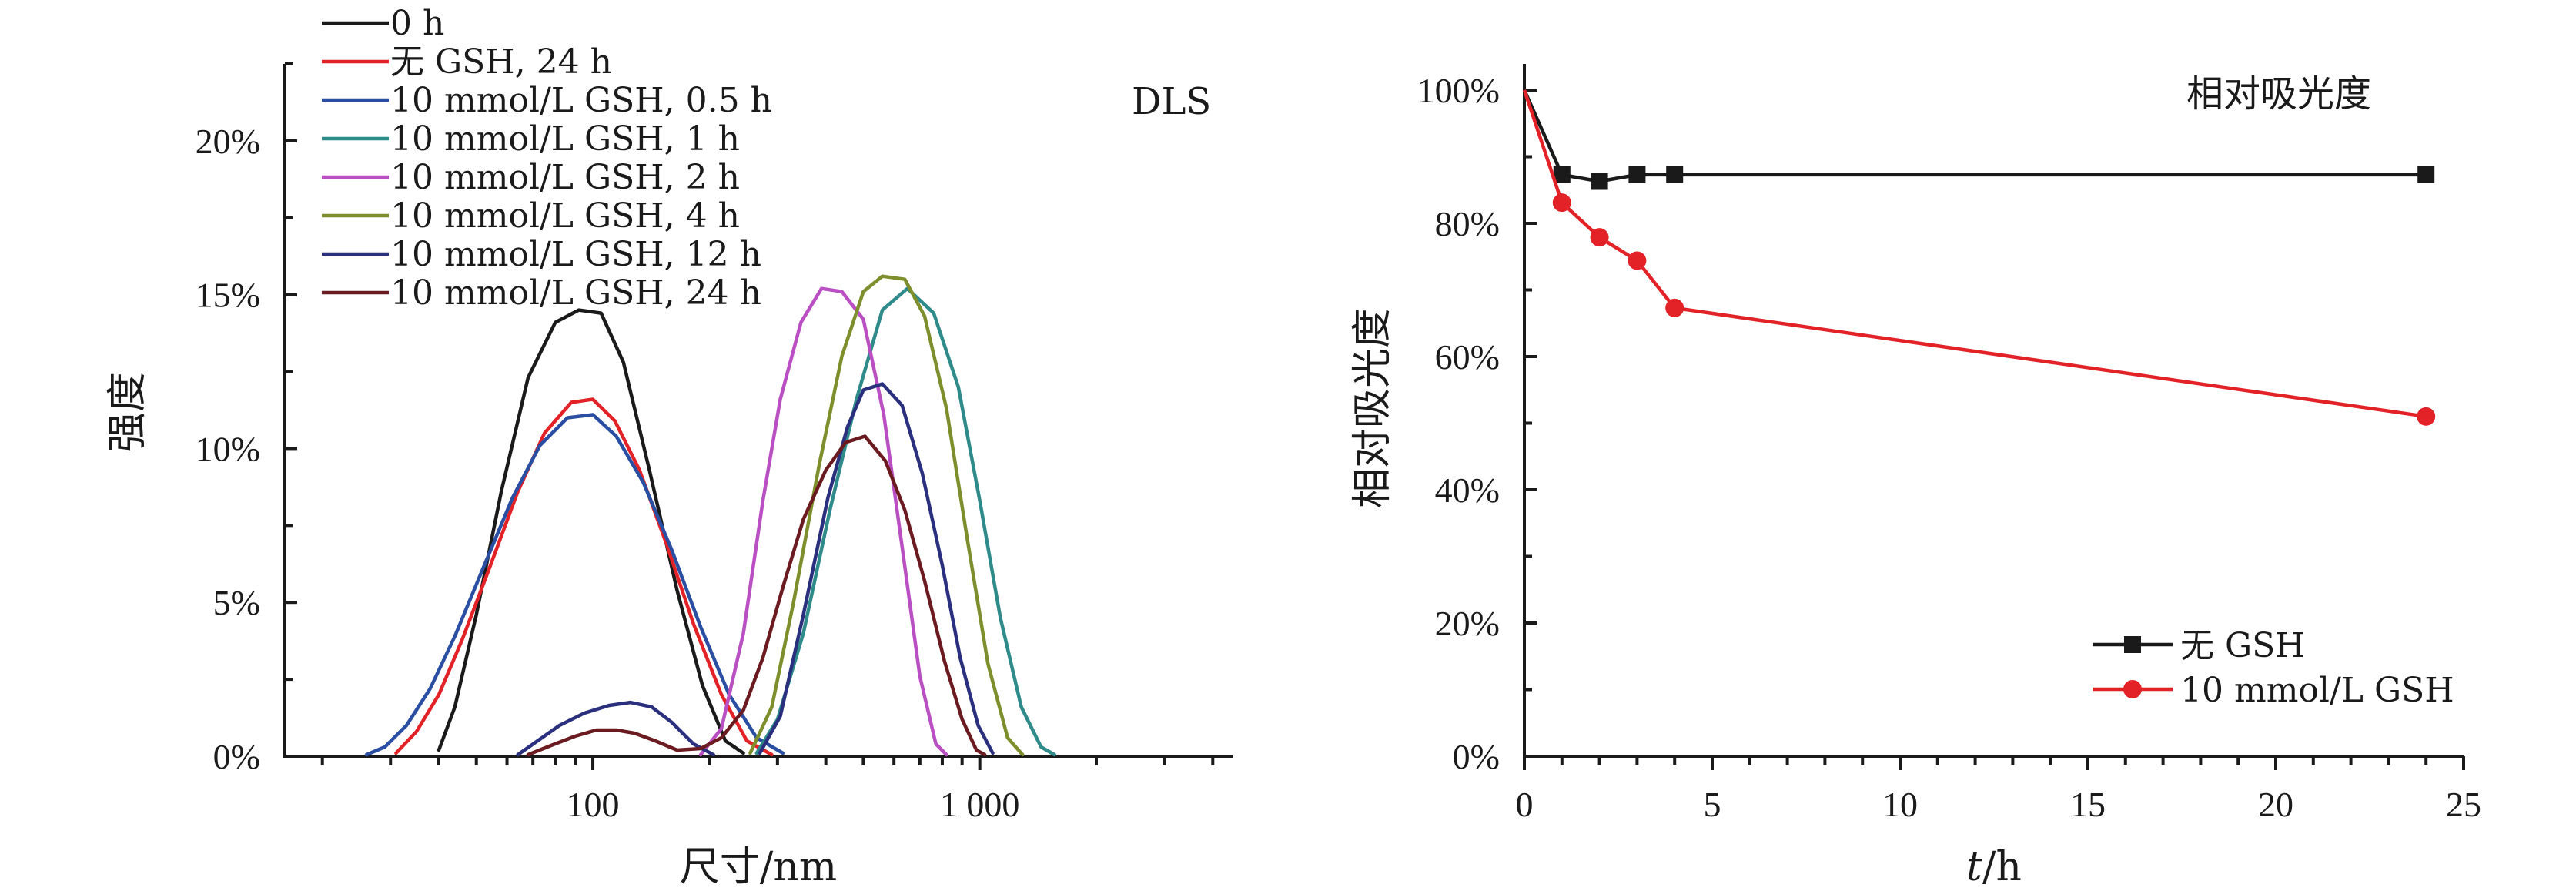 This screenshot has height=891, width=2576. What do you see at coordinates (1900, 804) in the screenshot?
I see `abs-x-tick-label: 10` at bounding box center [1900, 804].